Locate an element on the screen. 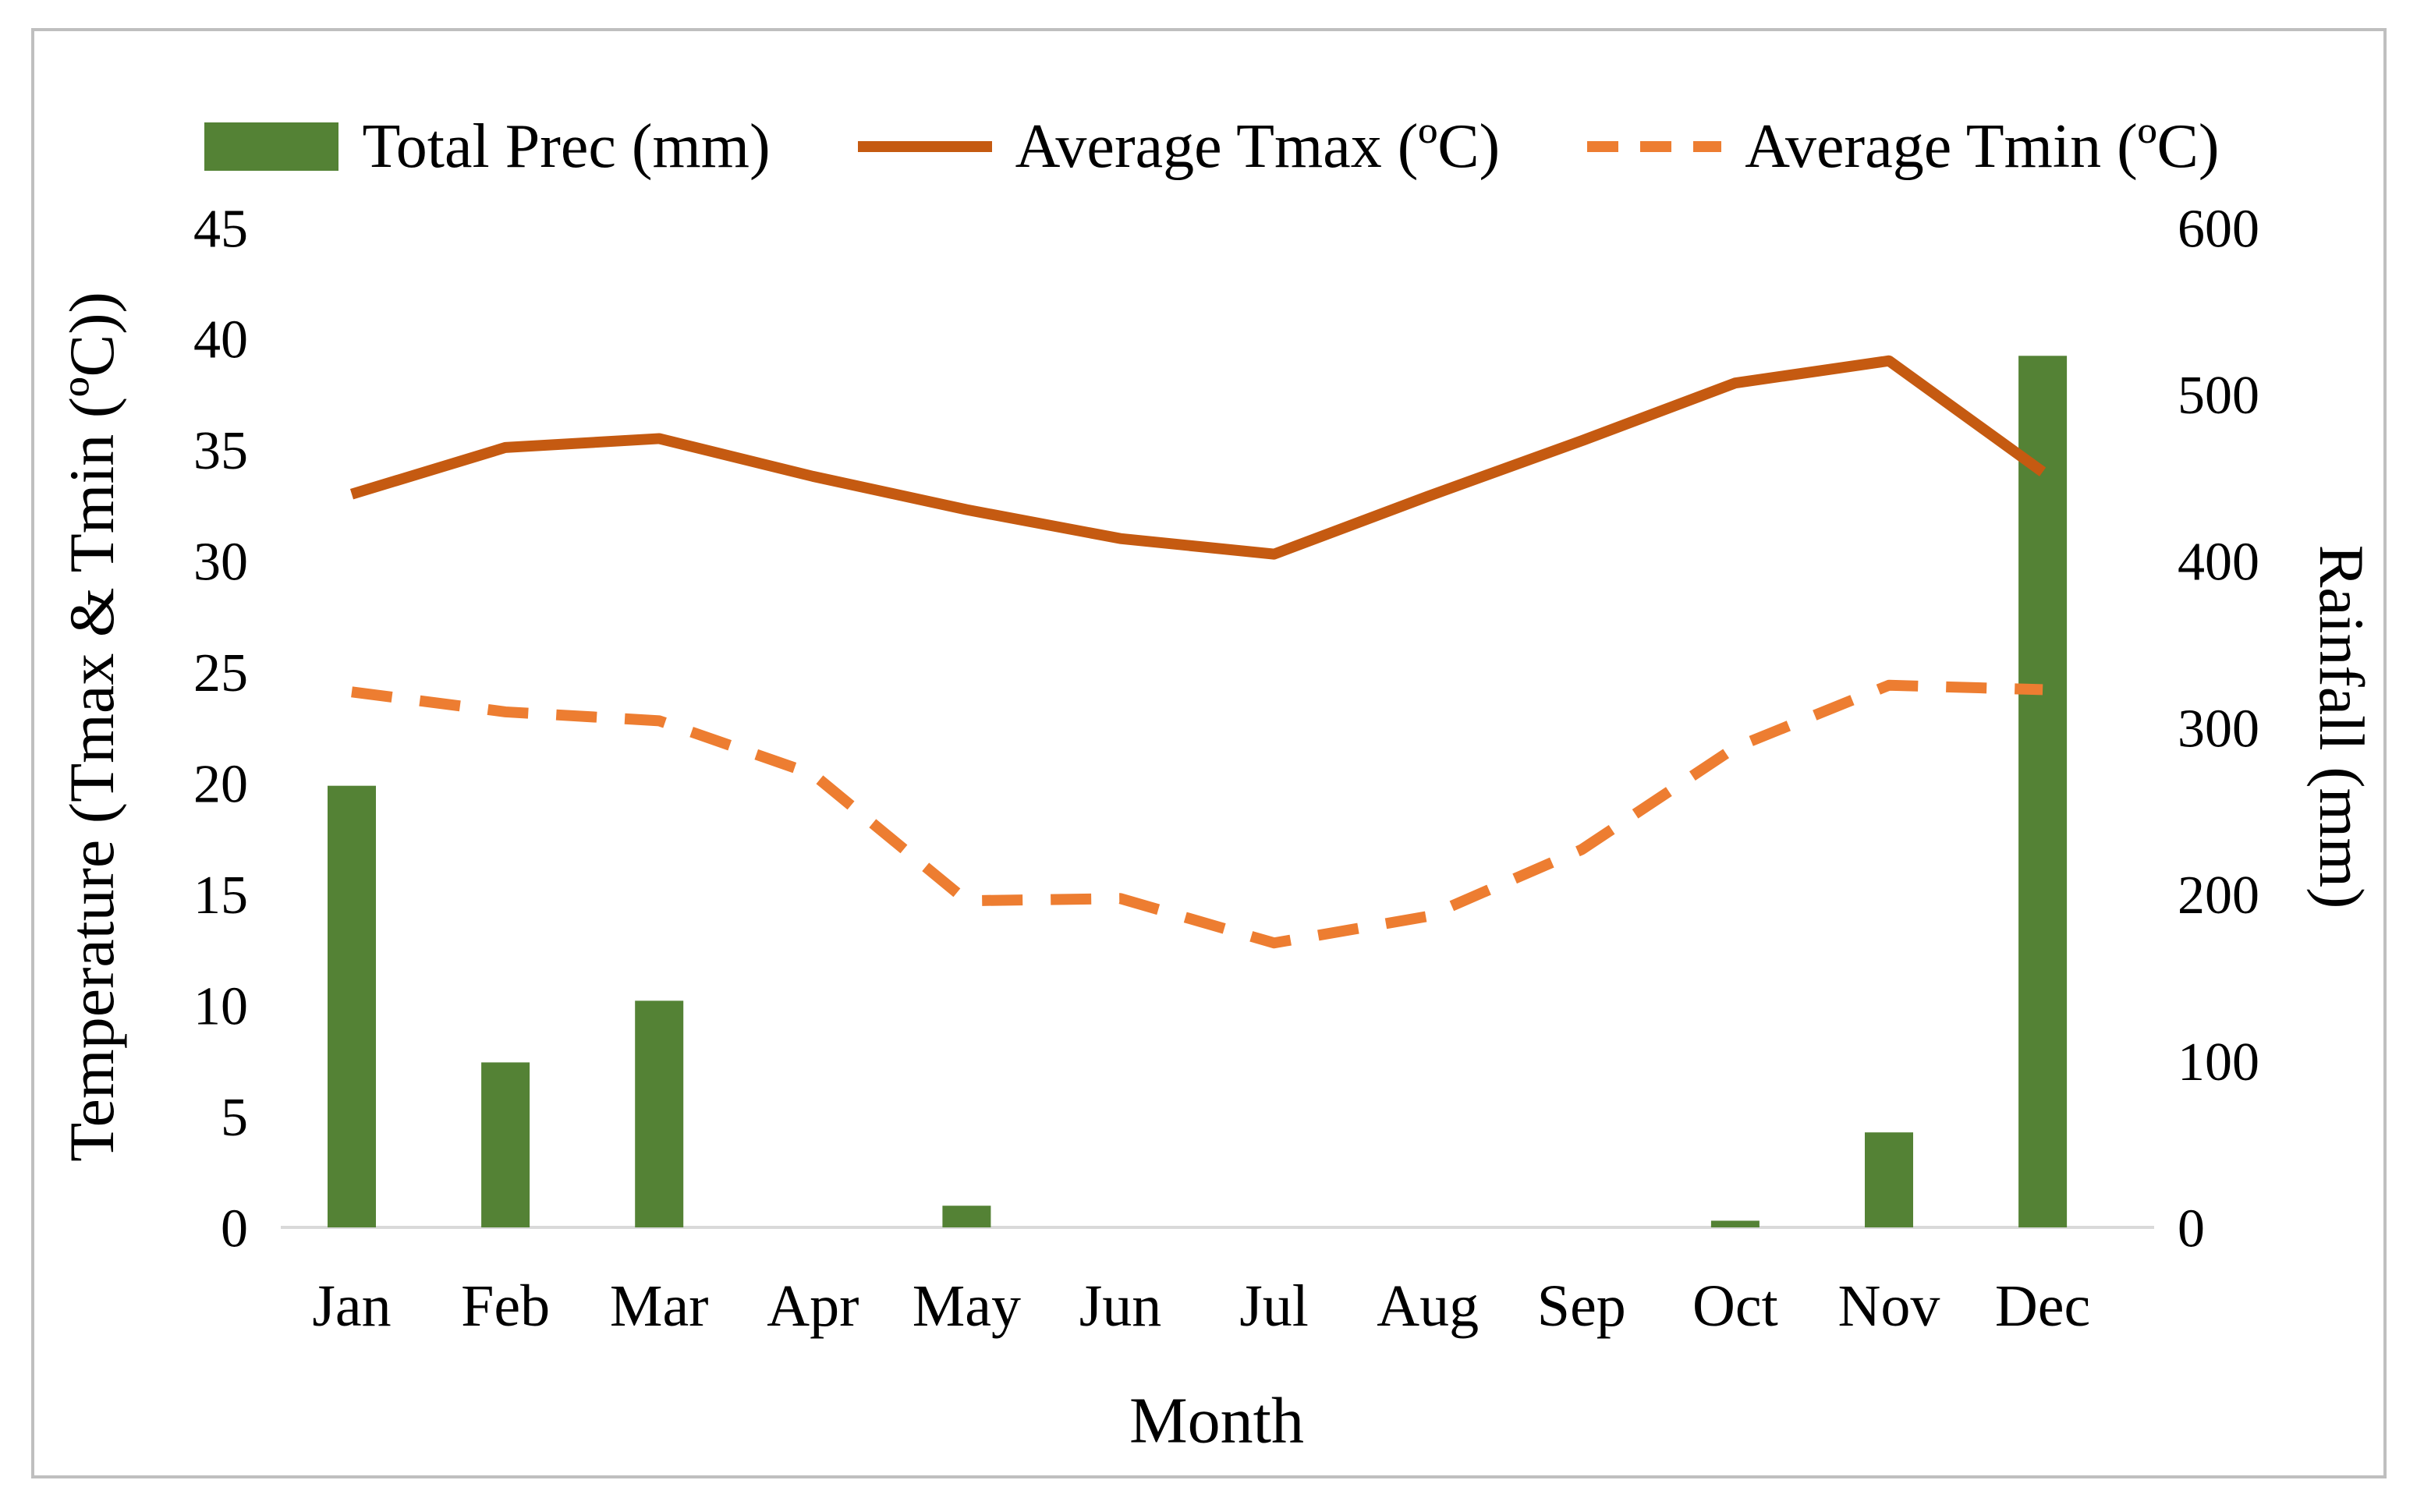 The width and height of the screenshot is (2424, 1512). x-axis-tick-label-jul: Jul is located at coordinates (1274, 1306).